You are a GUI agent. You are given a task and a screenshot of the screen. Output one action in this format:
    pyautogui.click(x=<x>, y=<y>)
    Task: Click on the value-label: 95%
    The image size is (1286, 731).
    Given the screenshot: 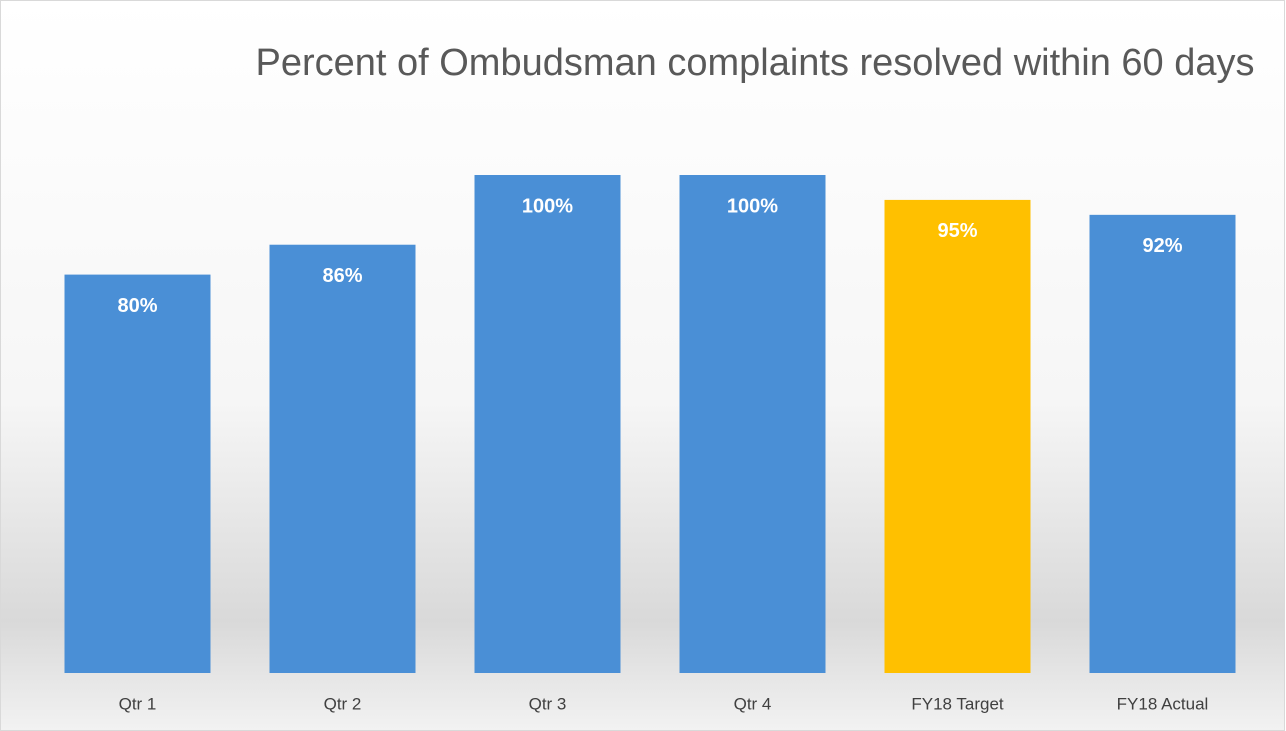 What is the action you would take?
    pyautogui.click(x=957, y=231)
    